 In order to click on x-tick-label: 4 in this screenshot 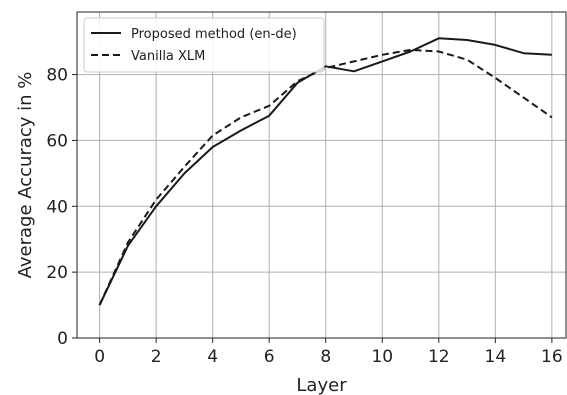, I will do `click(212, 357)`.